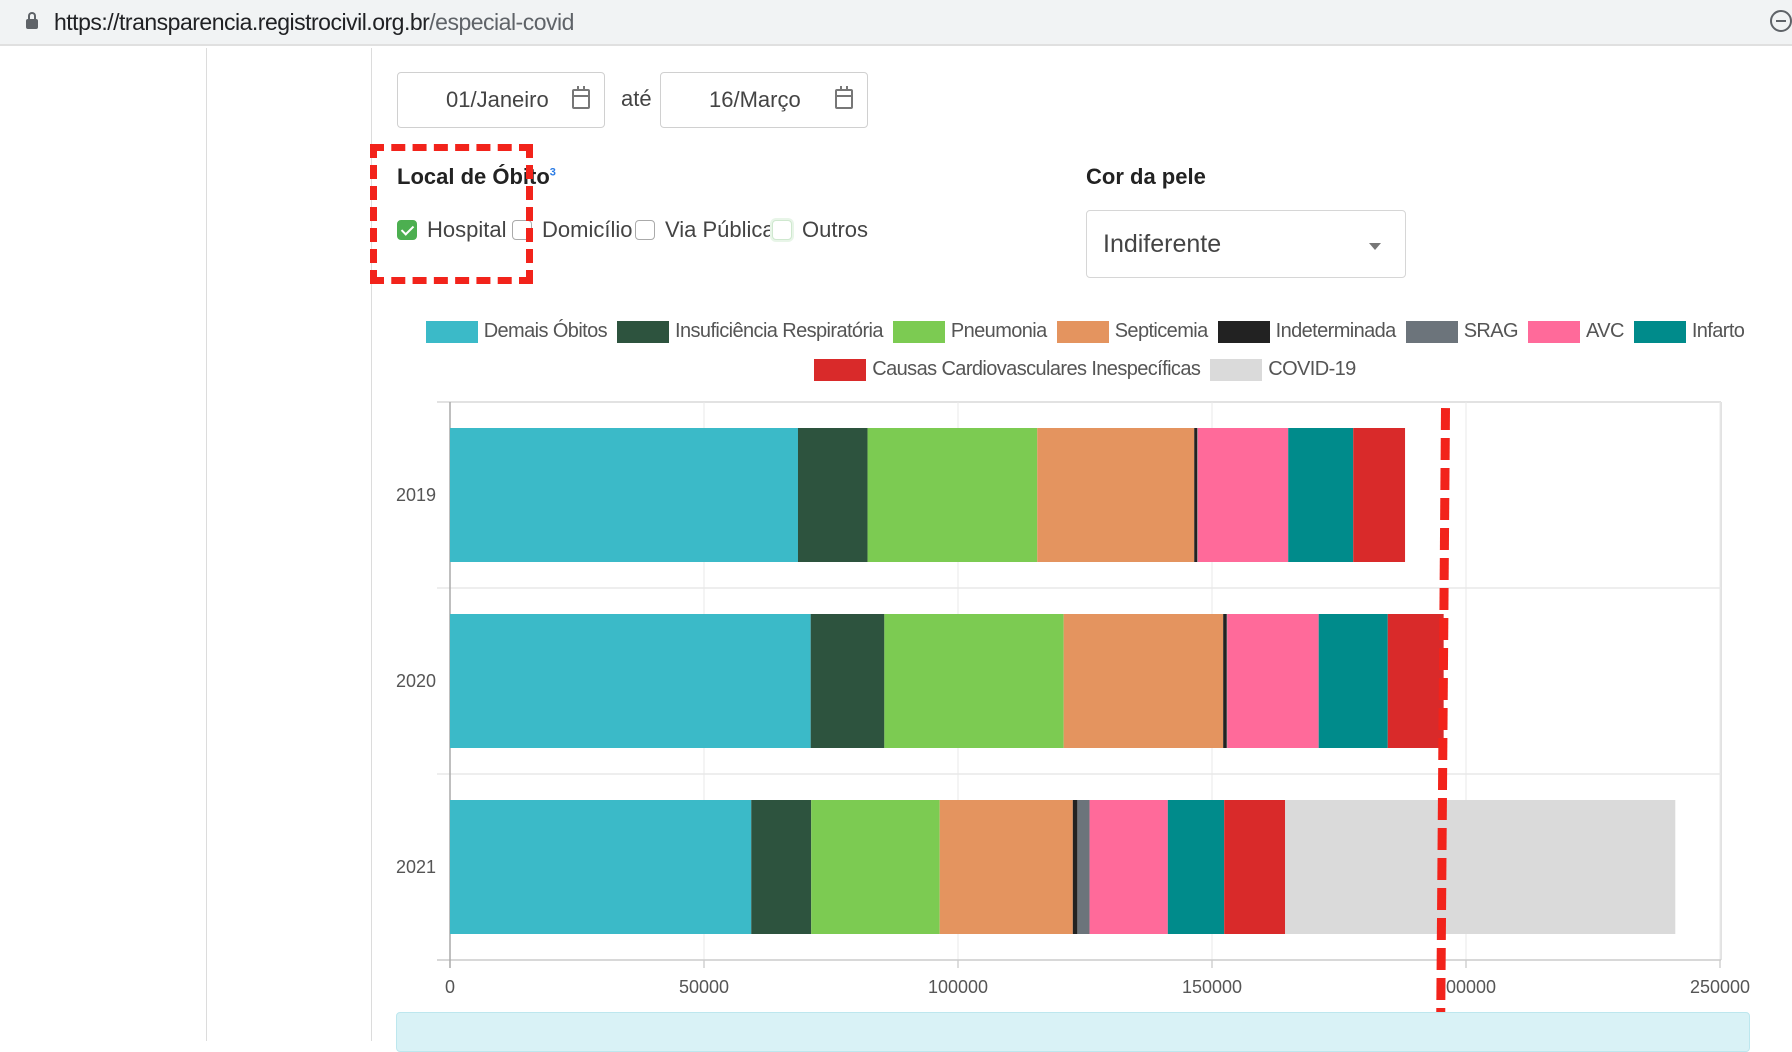  Describe the element at coordinates (371, 544) in the screenshot. I see `content-divider-left` at that location.